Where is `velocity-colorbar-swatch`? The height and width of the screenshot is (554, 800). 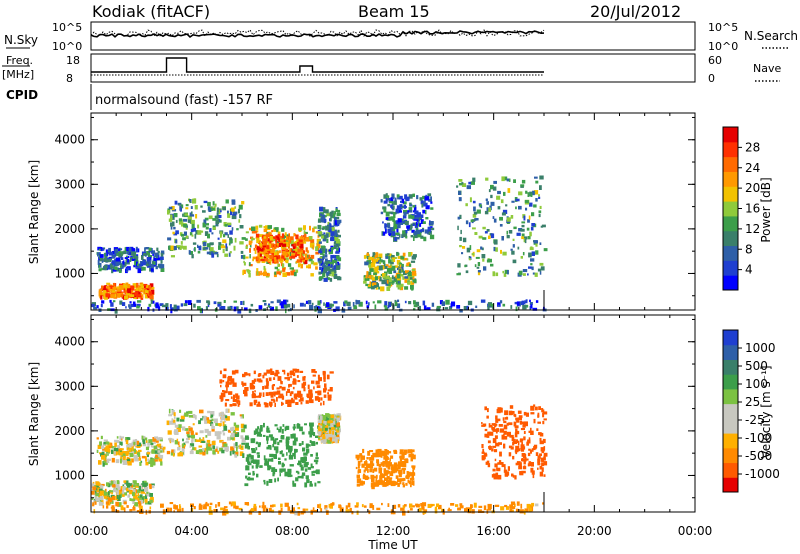
velocity-colorbar-swatch is located at coordinates (730, 338).